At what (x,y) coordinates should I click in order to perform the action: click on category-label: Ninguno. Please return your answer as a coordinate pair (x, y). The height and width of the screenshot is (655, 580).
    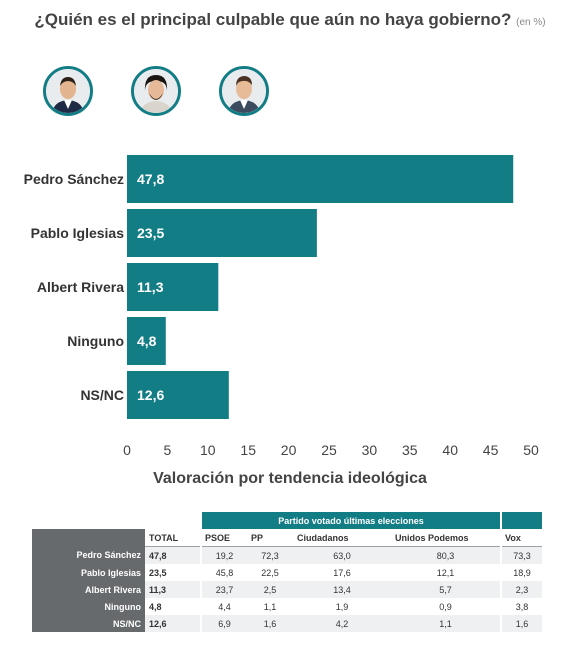
    Looking at the image, I should click on (95, 341).